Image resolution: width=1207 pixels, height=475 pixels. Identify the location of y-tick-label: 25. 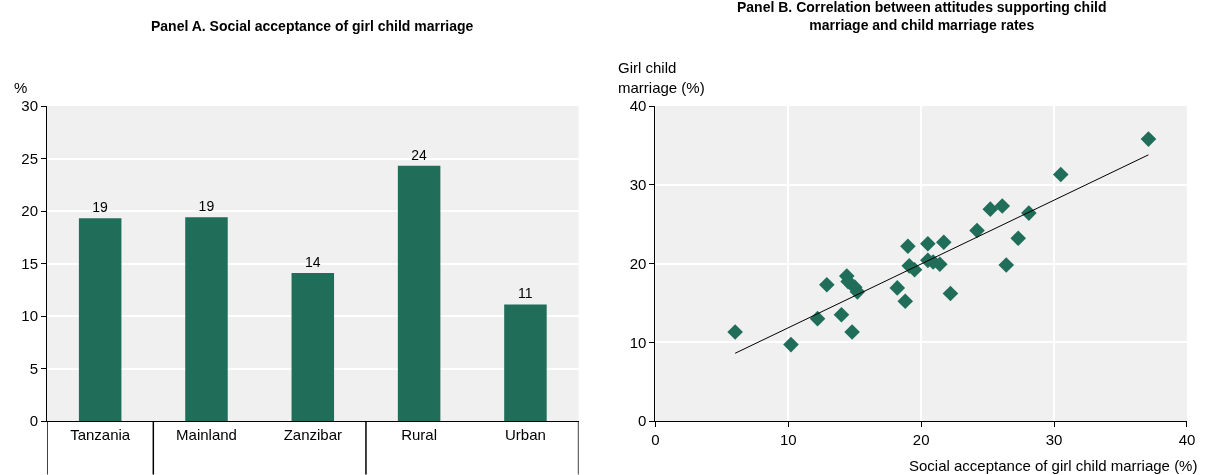
(29, 158).